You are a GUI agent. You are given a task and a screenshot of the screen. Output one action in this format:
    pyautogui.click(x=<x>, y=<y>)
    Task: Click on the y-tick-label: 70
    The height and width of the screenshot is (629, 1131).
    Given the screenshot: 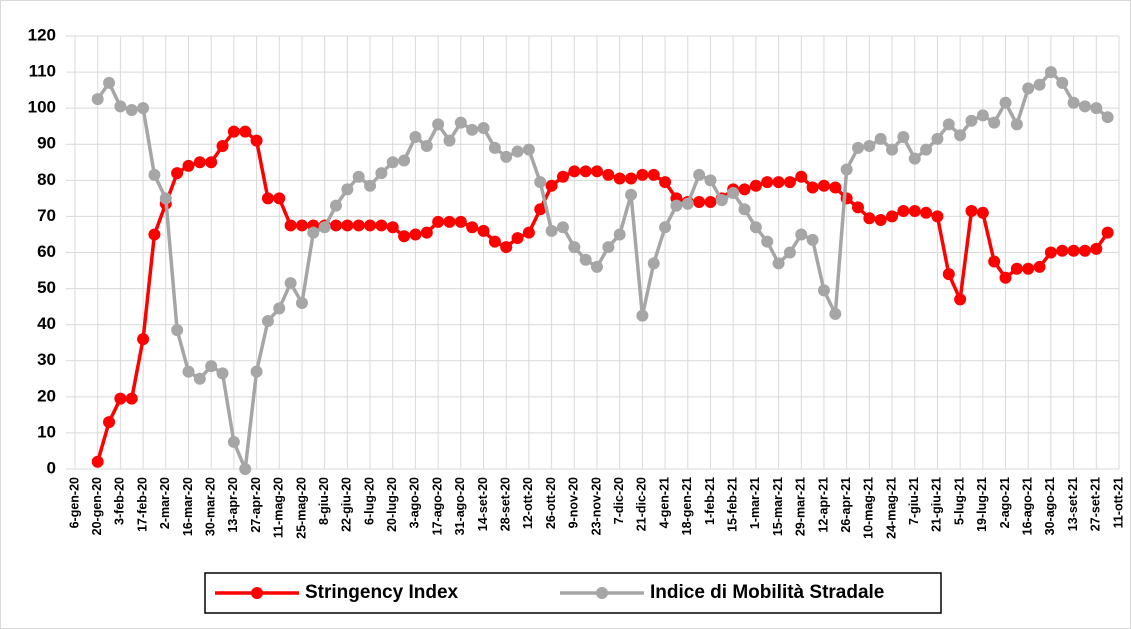 What is the action you would take?
    pyautogui.click(x=46, y=215)
    